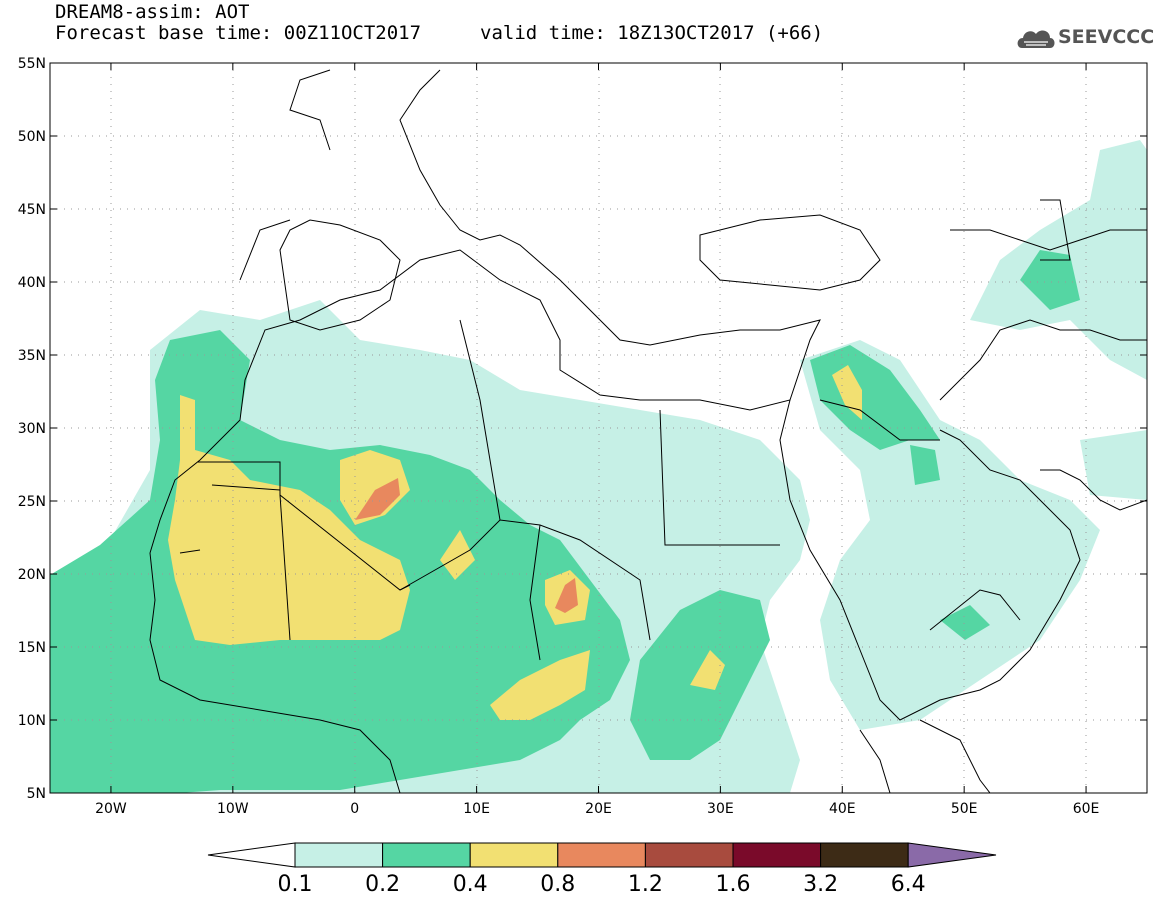 The image size is (1165, 905). What do you see at coordinates (32, 64) in the screenshot?
I see `lat-tick-label: 55N` at bounding box center [32, 64].